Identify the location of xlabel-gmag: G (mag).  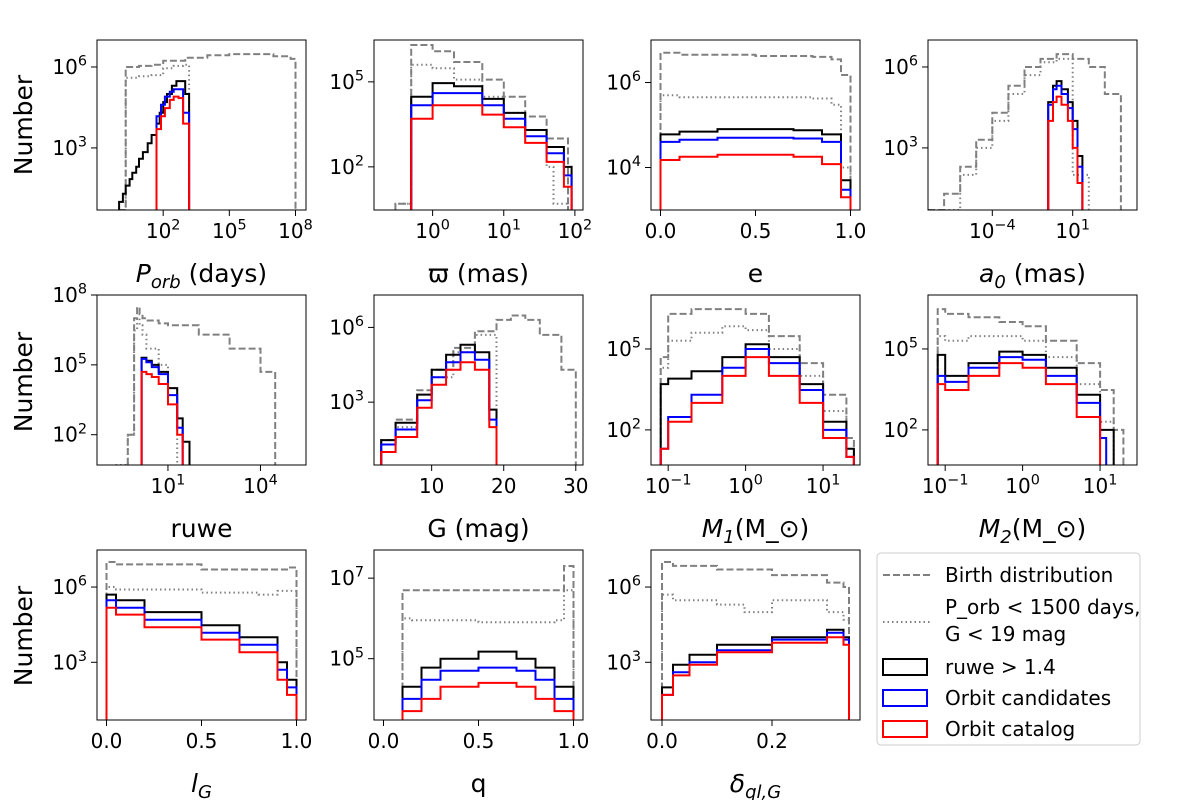
(478, 528).